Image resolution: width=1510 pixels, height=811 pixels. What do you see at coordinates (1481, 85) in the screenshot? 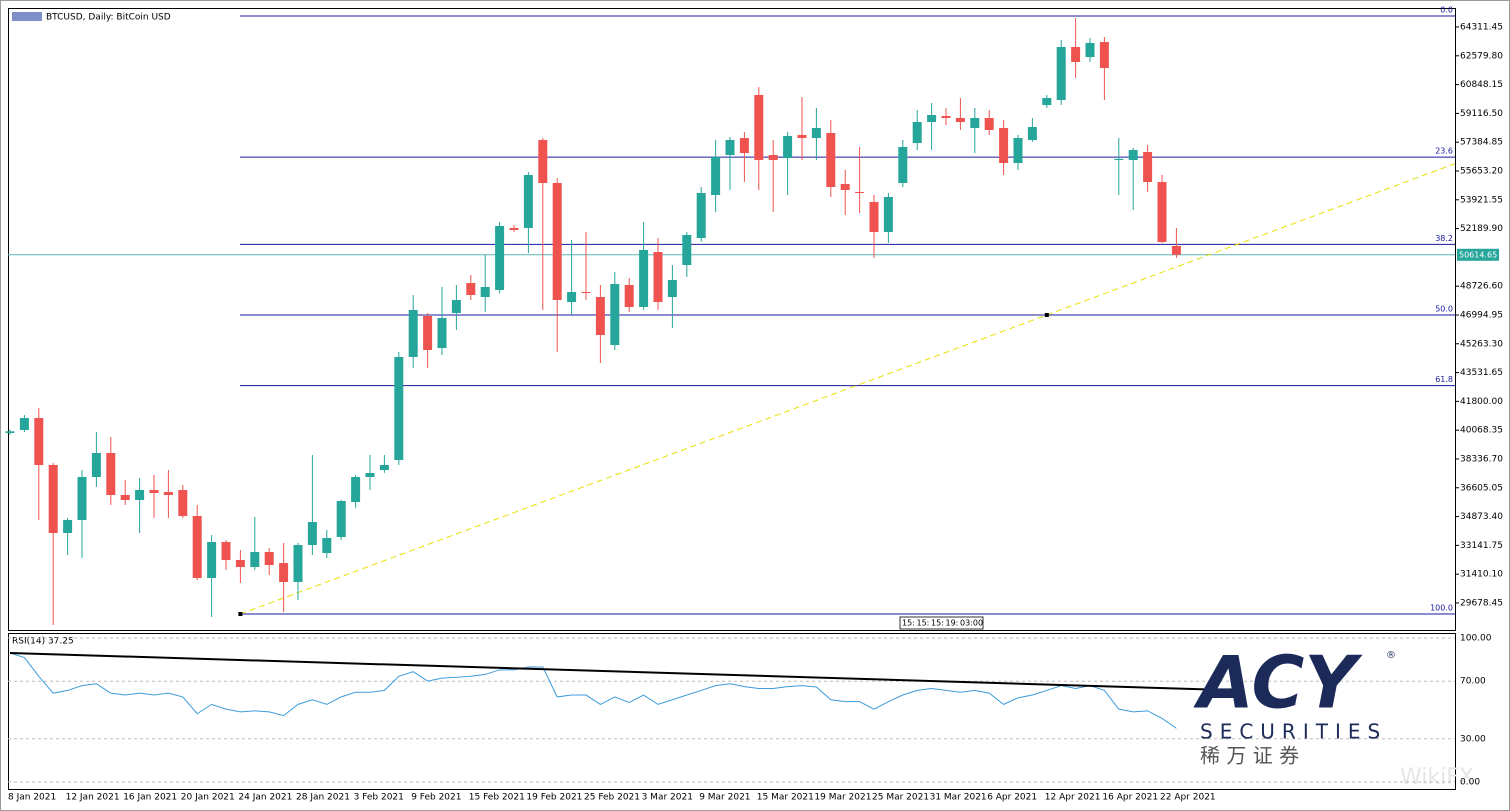
I see `y-tick-label: 60848.15` at bounding box center [1481, 85].